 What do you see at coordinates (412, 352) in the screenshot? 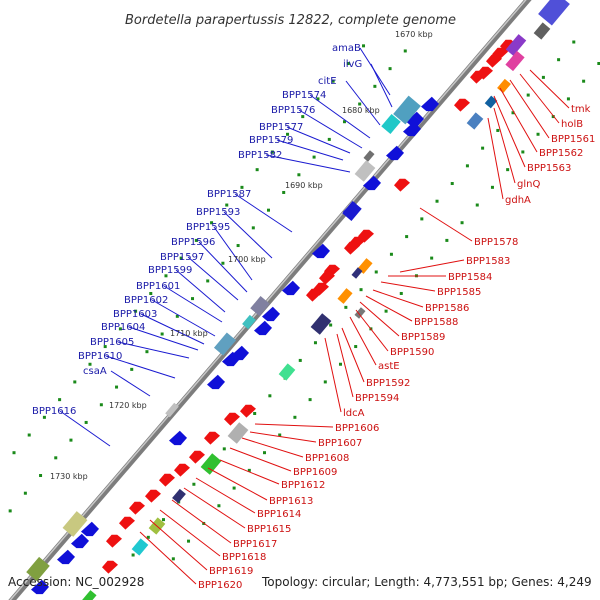
I see `reverse-gene-label: BPP1590` at bounding box center [412, 352].